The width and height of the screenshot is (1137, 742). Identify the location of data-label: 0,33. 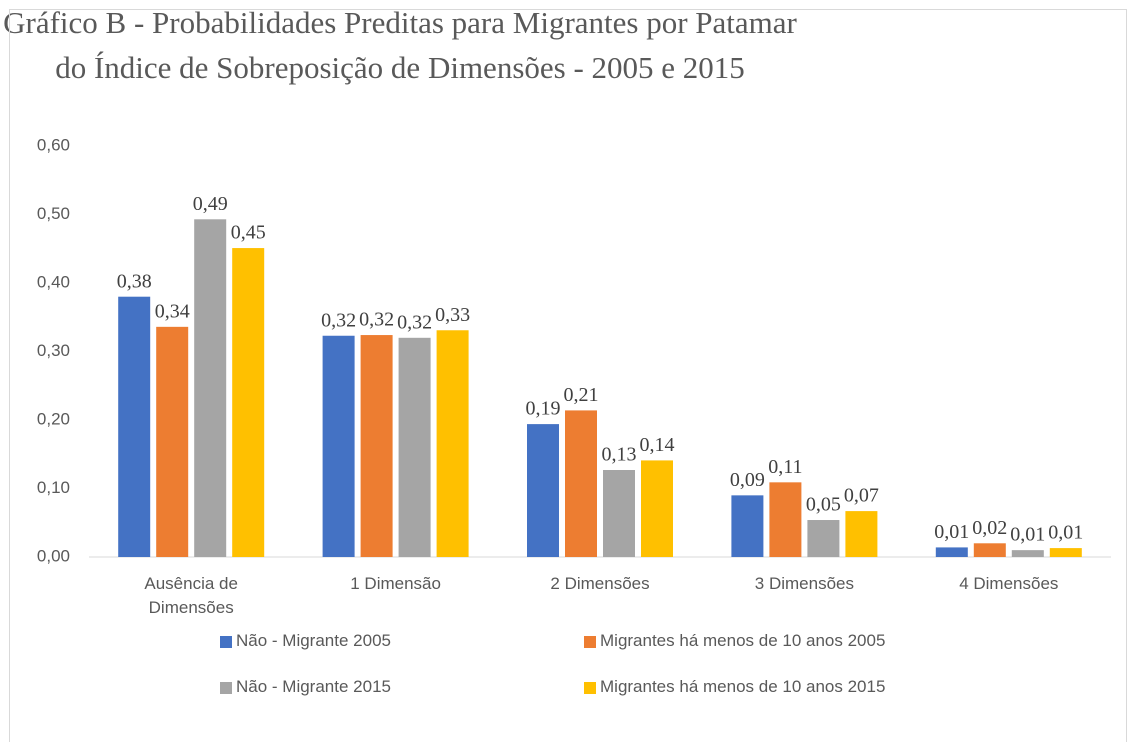
(452, 315).